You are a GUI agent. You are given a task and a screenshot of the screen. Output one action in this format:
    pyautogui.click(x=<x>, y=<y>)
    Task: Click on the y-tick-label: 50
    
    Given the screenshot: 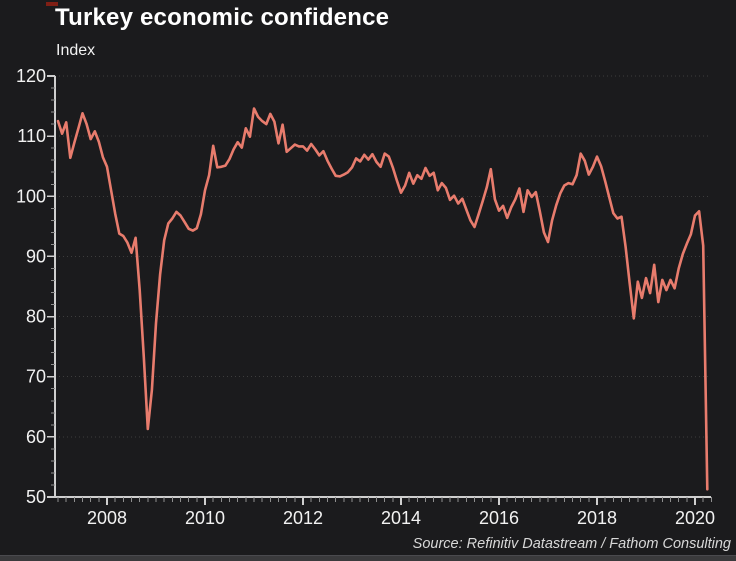 What is the action you would take?
    pyautogui.click(x=36, y=497)
    